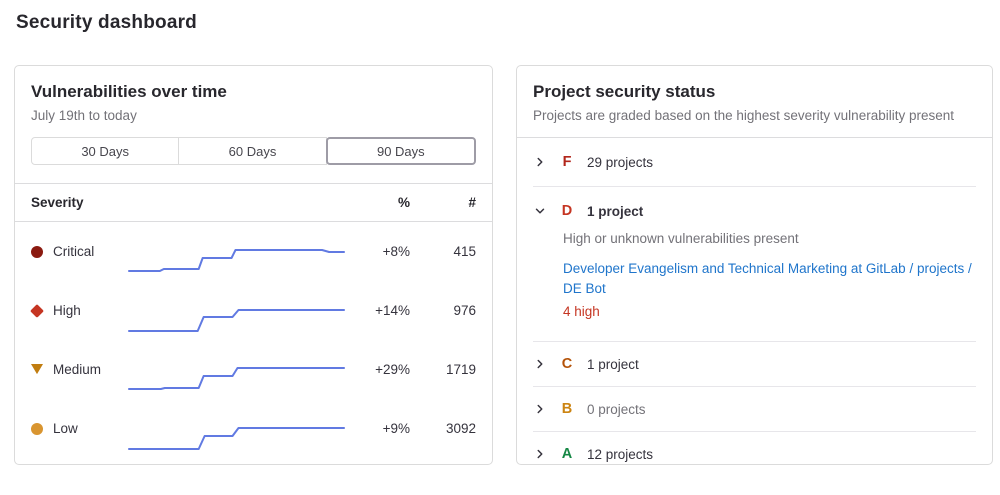 The image size is (1000, 495). I want to click on table-row-critical: Critical +8% 415, so click(253, 251).